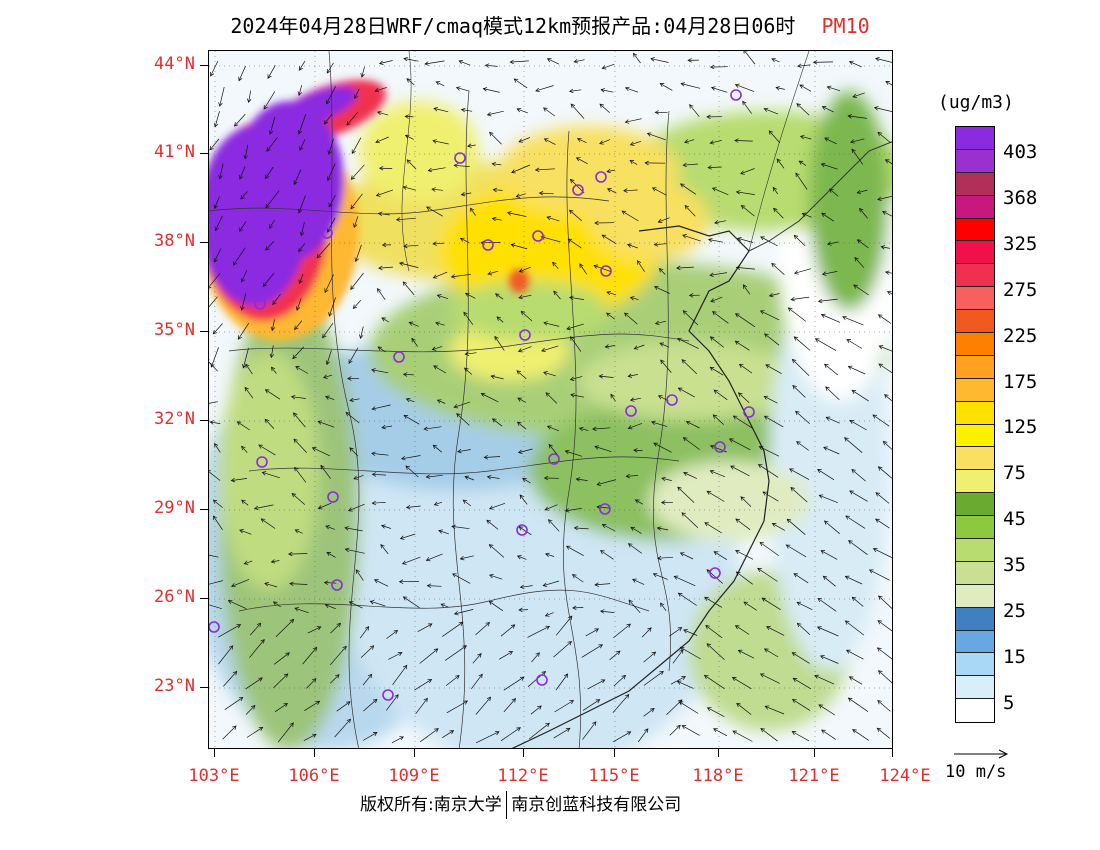 The height and width of the screenshot is (850, 1100). What do you see at coordinates (314, 753) in the screenshot?
I see `lon-tick` at bounding box center [314, 753].